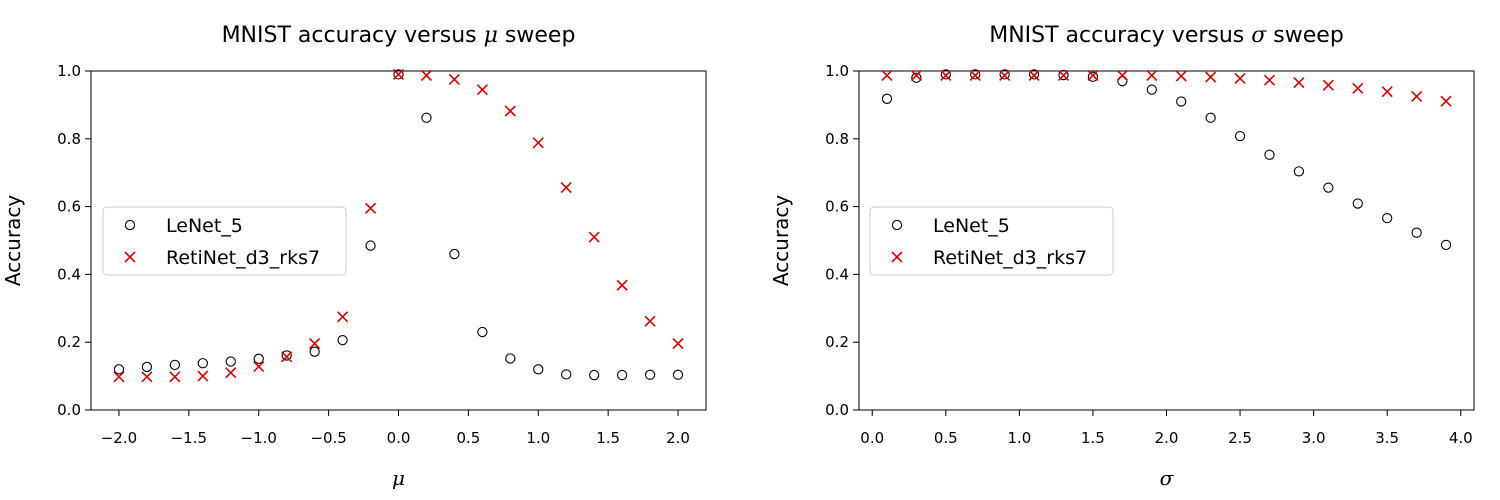 This screenshot has width=1500, height=500. I want to click on x-tick-label: 4.0, so click(1461, 438).